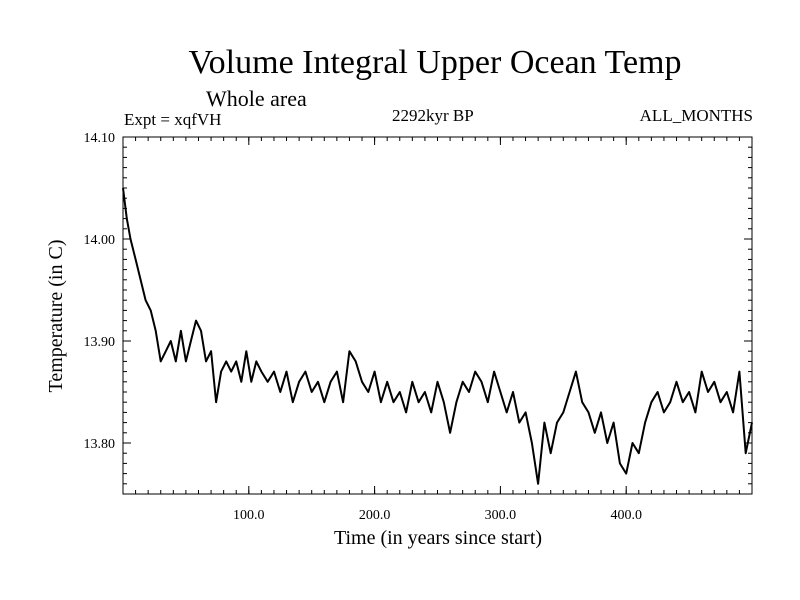 This screenshot has height=600, width=800. I want to click on experiment-label: Expt = xqfVH, so click(173, 119).